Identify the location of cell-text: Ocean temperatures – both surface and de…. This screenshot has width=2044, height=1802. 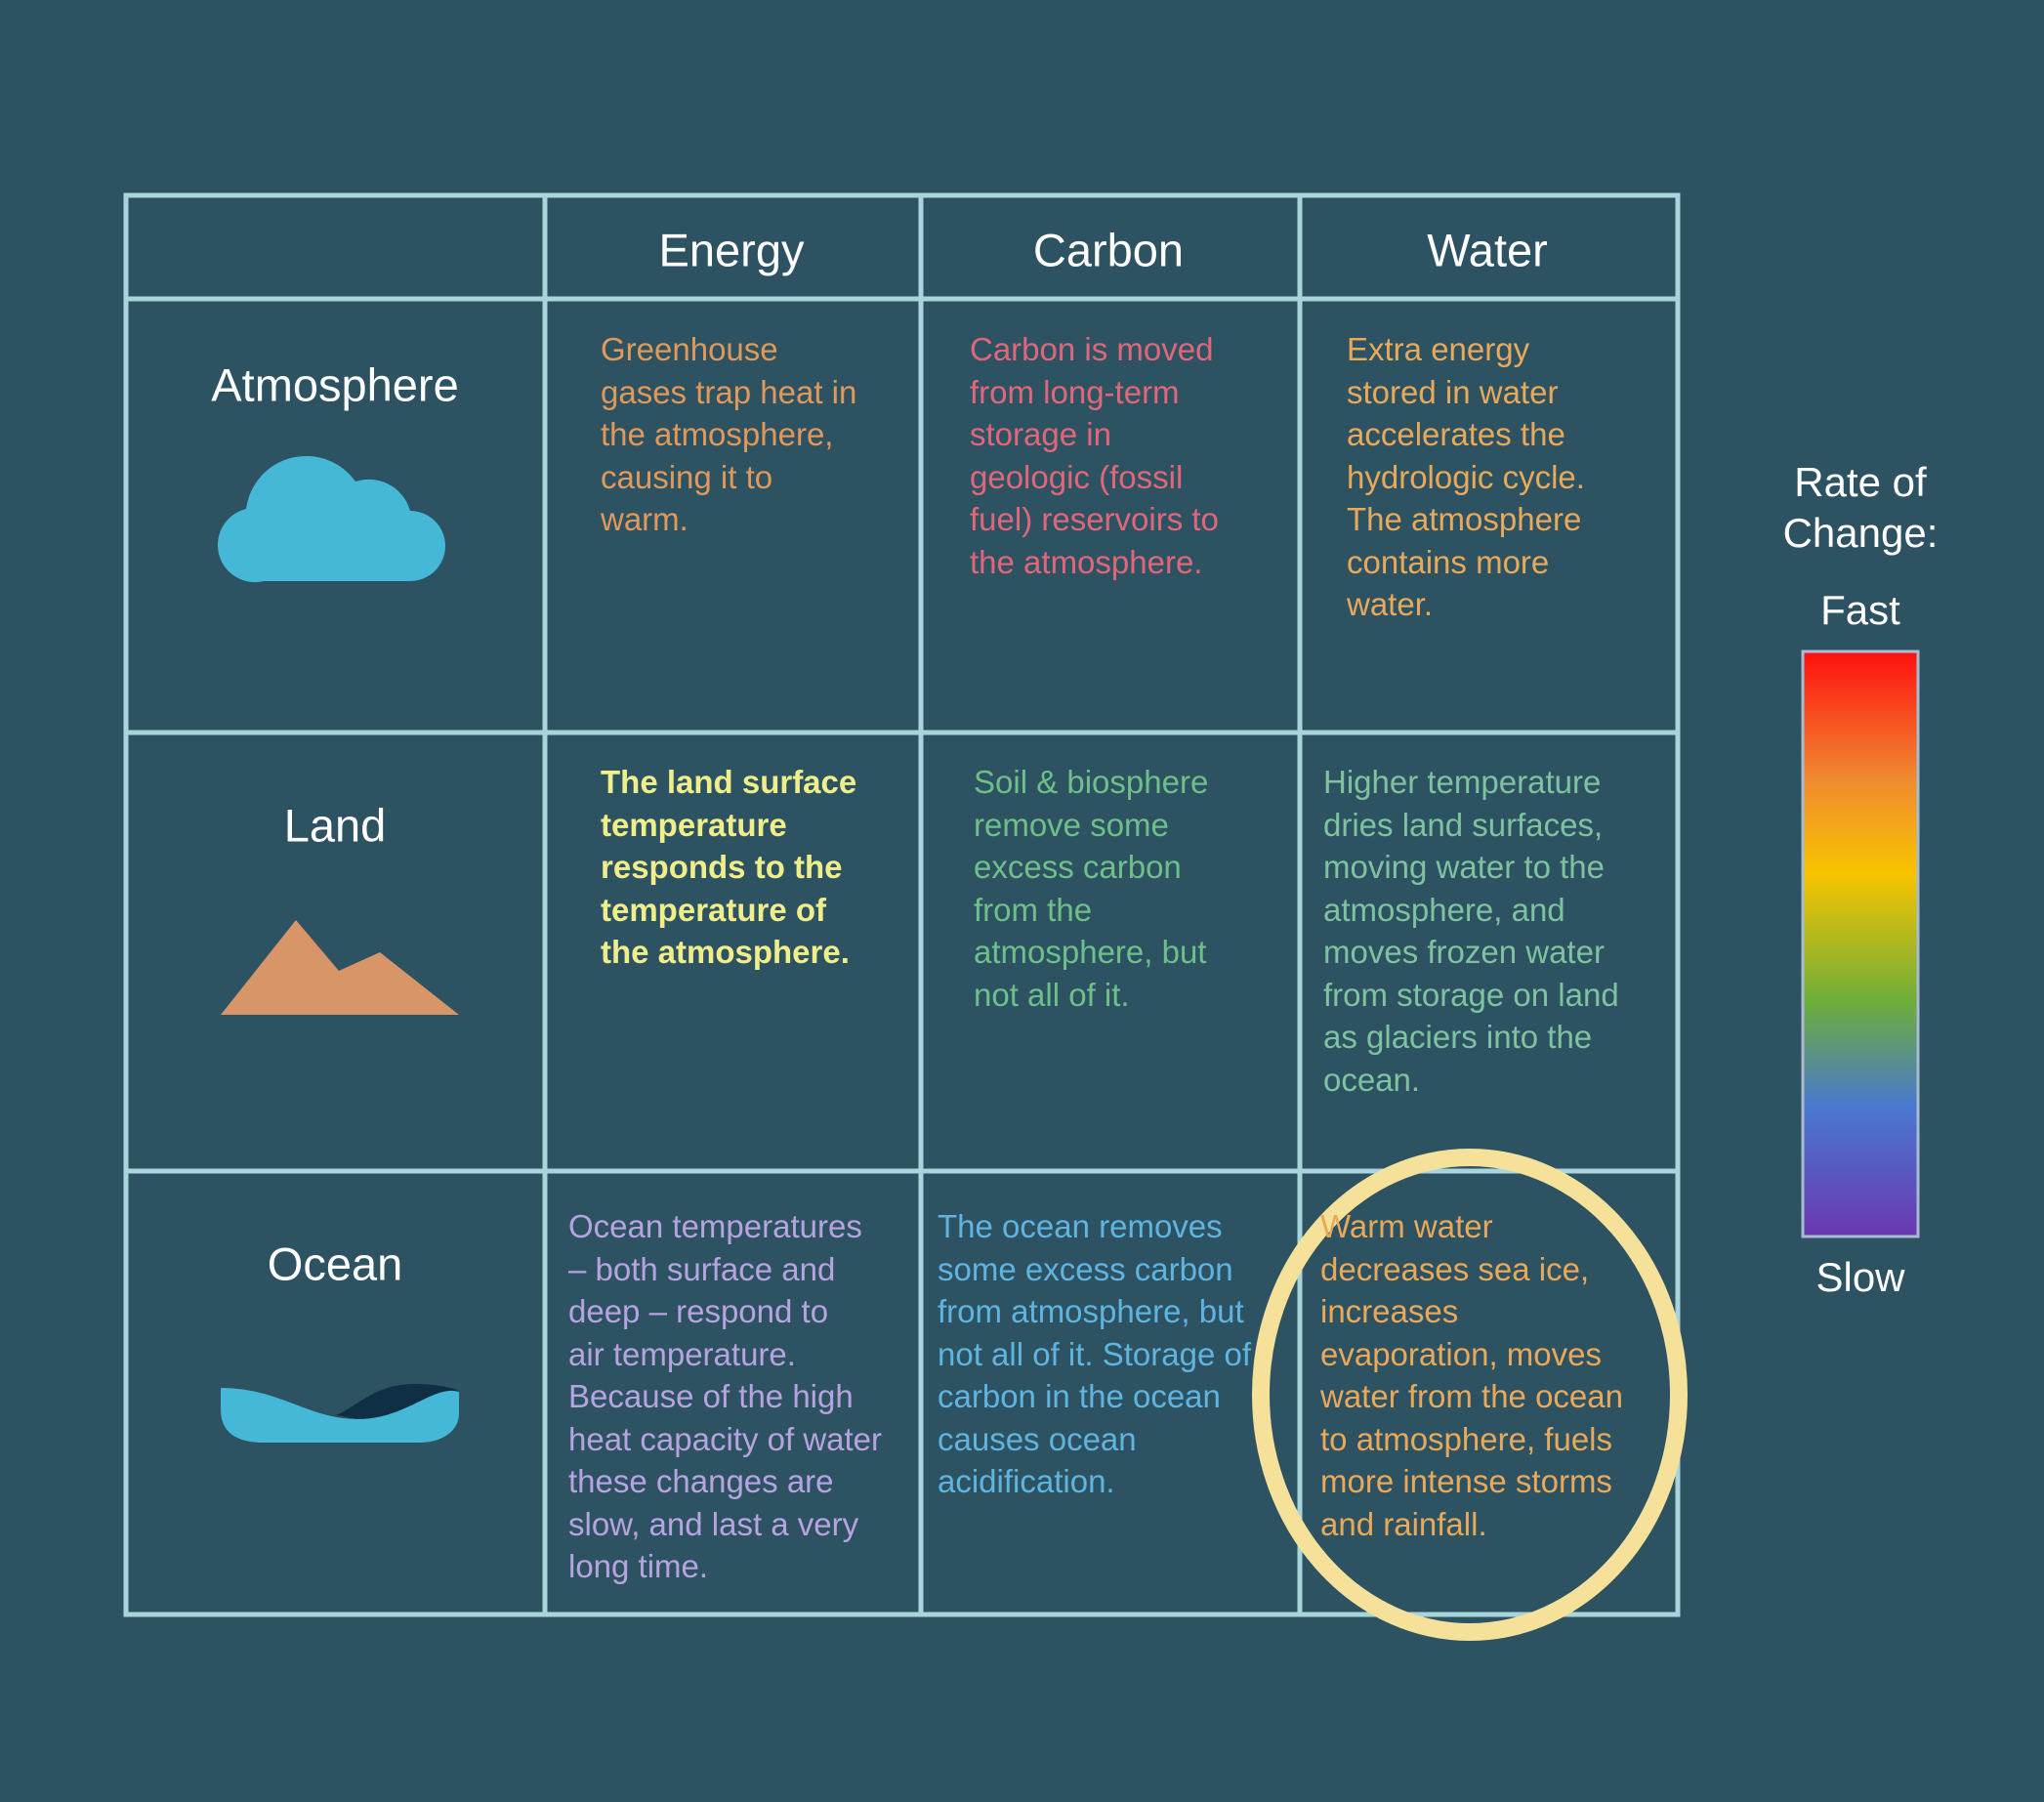
(725, 1396).